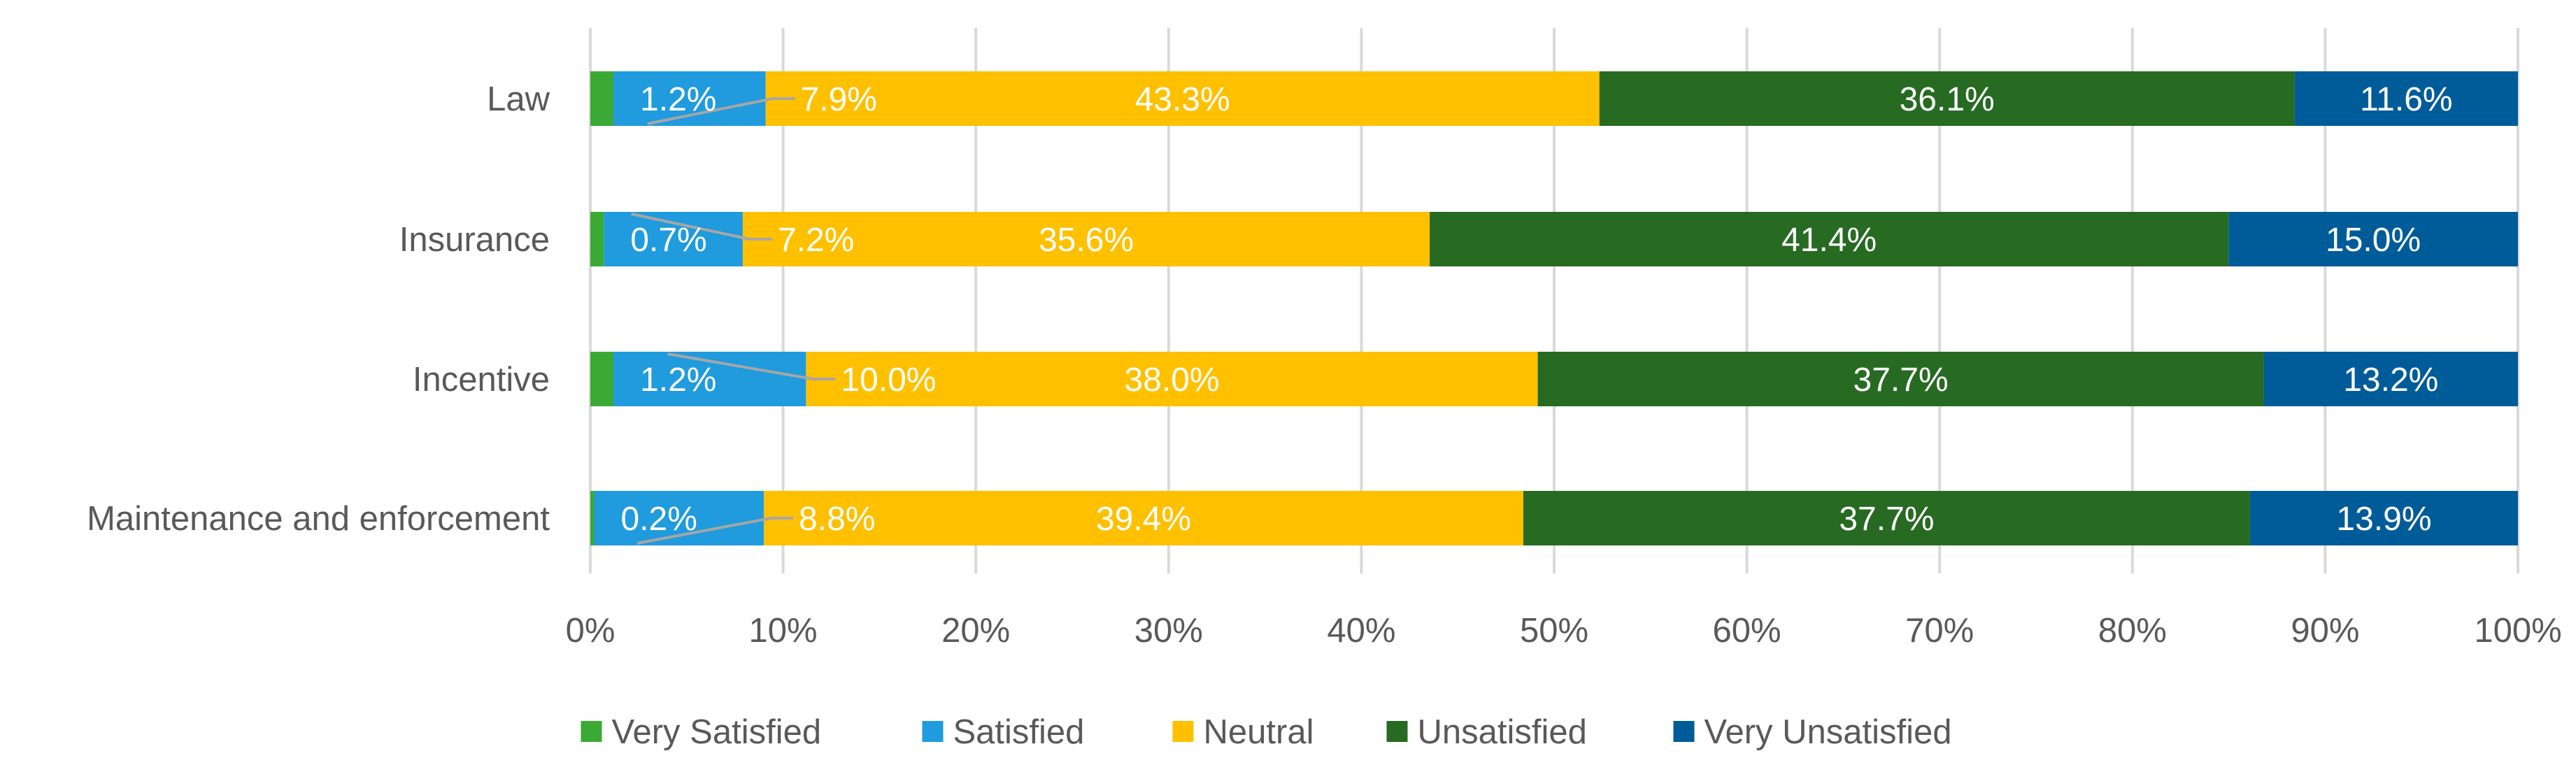 The image size is (2576, 779). Describe the element at coordinates (474, 240) in the screenshot. I see `category-label: Insurance` at that location.